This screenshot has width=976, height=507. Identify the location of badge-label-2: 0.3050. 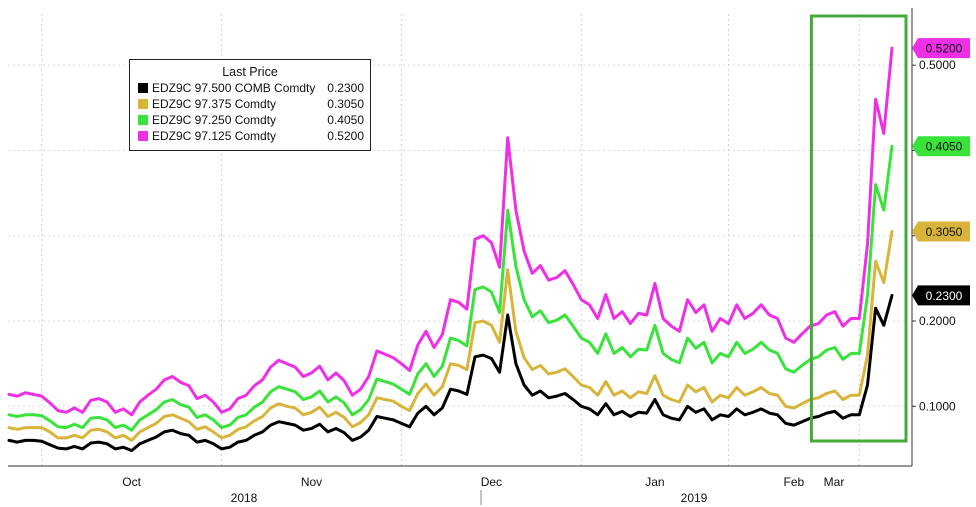
(944, 232).